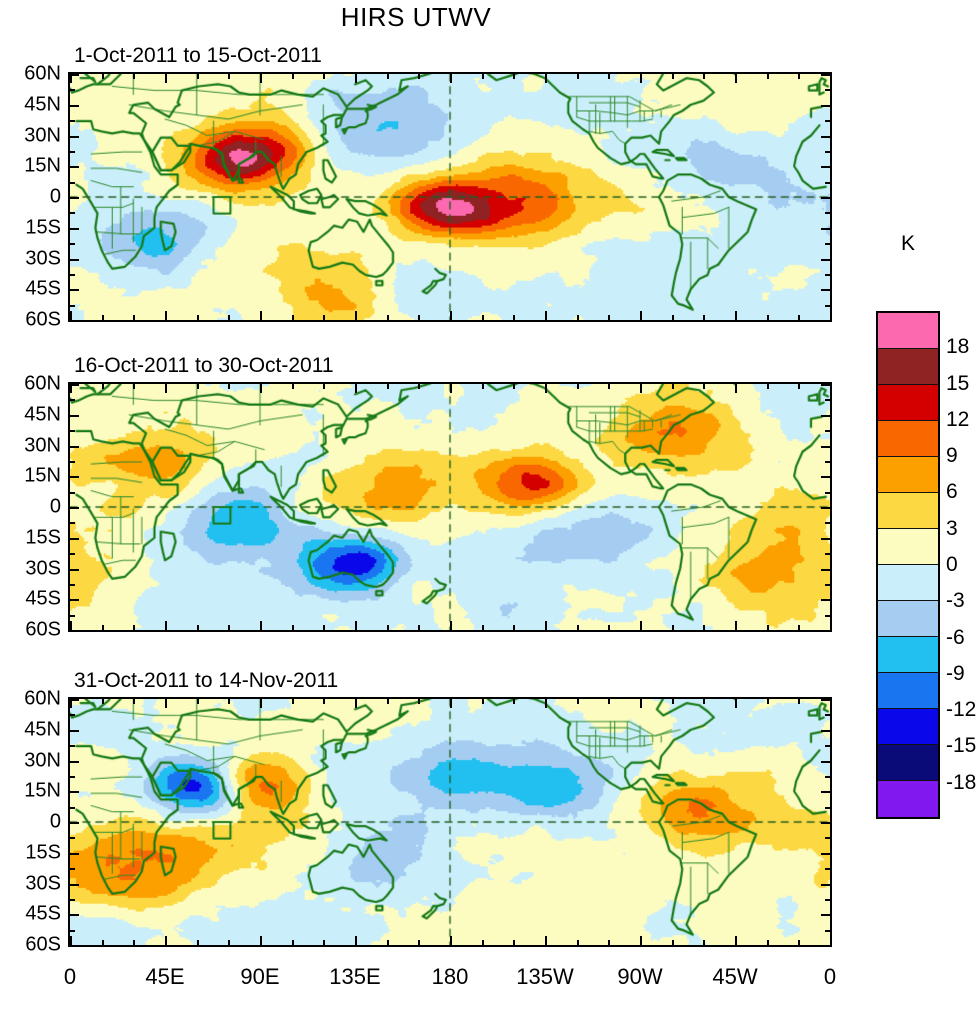 This screenshot has width=979, height=1014. What do you see at coordinates (416, 17) in the screenshot?
I see `figure-title: HIRS UTWV` at bounding box center [416, 17].